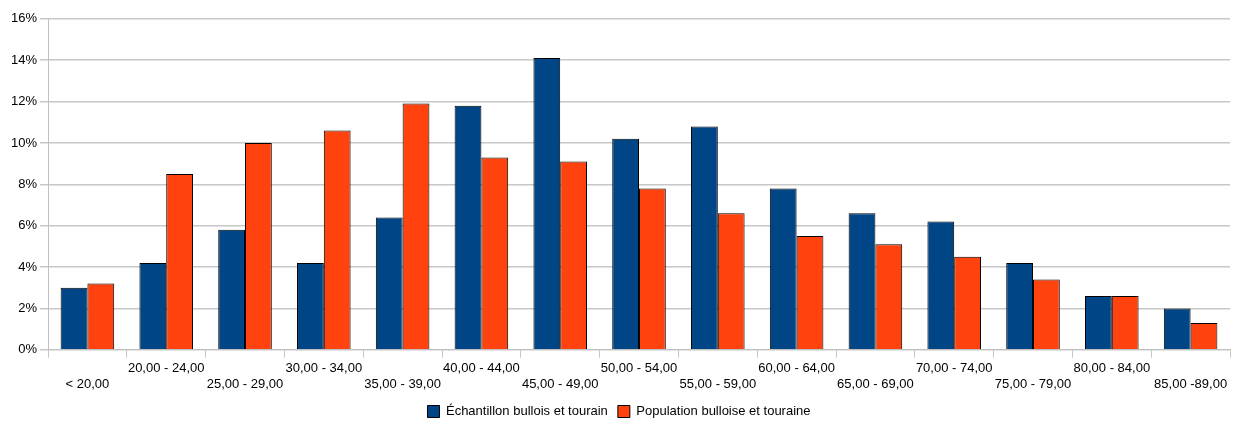 The height and width of the screenshot is (436, 1244). Describe the element at coordinates (28, 307) in the screenshot. I see `y-tick-label: 2%` at that location.